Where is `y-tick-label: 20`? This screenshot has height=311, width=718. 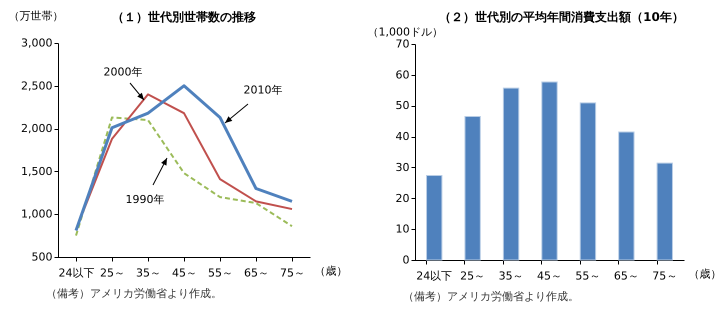 y-tick-label: 20 is located at coordinates (403, 198).